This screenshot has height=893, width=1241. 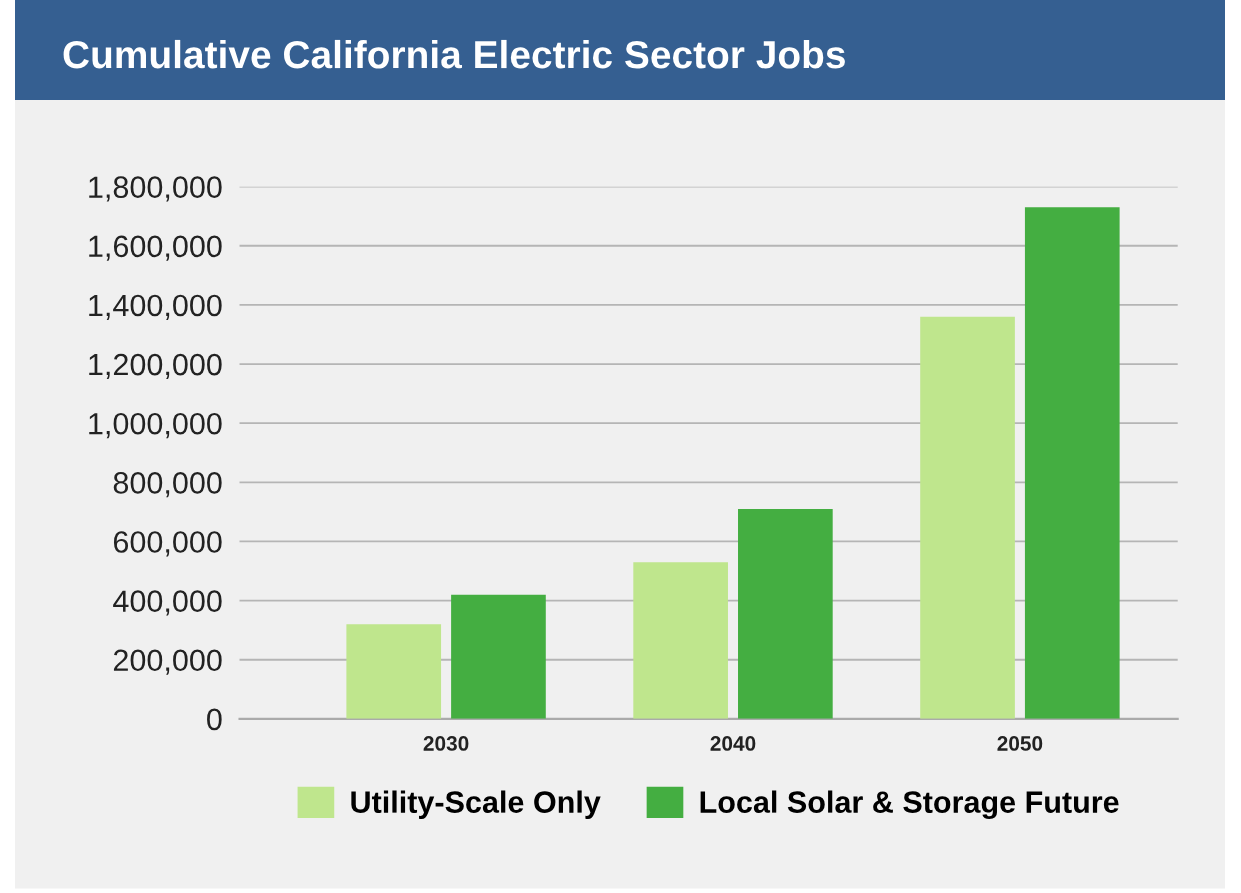 What do you see at coordinates (155, 366) in the screenshot?
I see `y-tick-label: 1,200,000` at bounding box center [155, 366].